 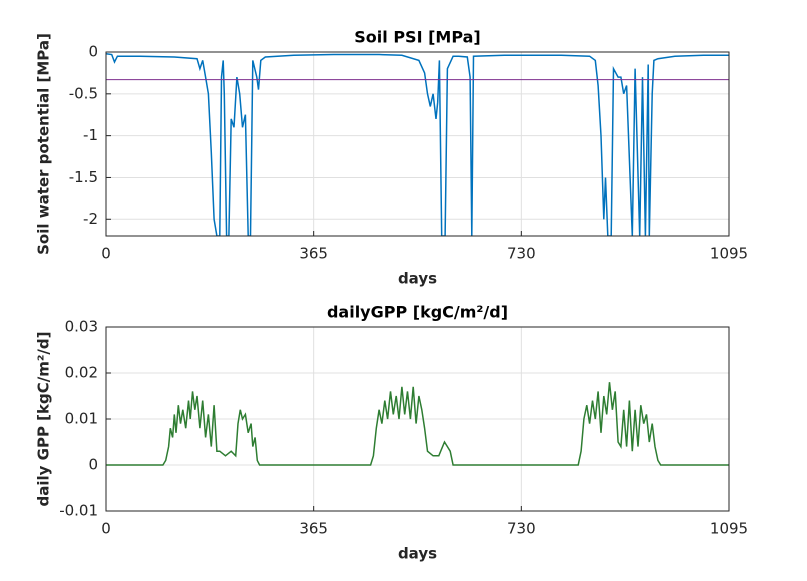 What do you see at coordinates (44, 144) in the screenshot?
I see `y-axis-label: Soil water potential [MPa]` at bounding box center [44, 144].